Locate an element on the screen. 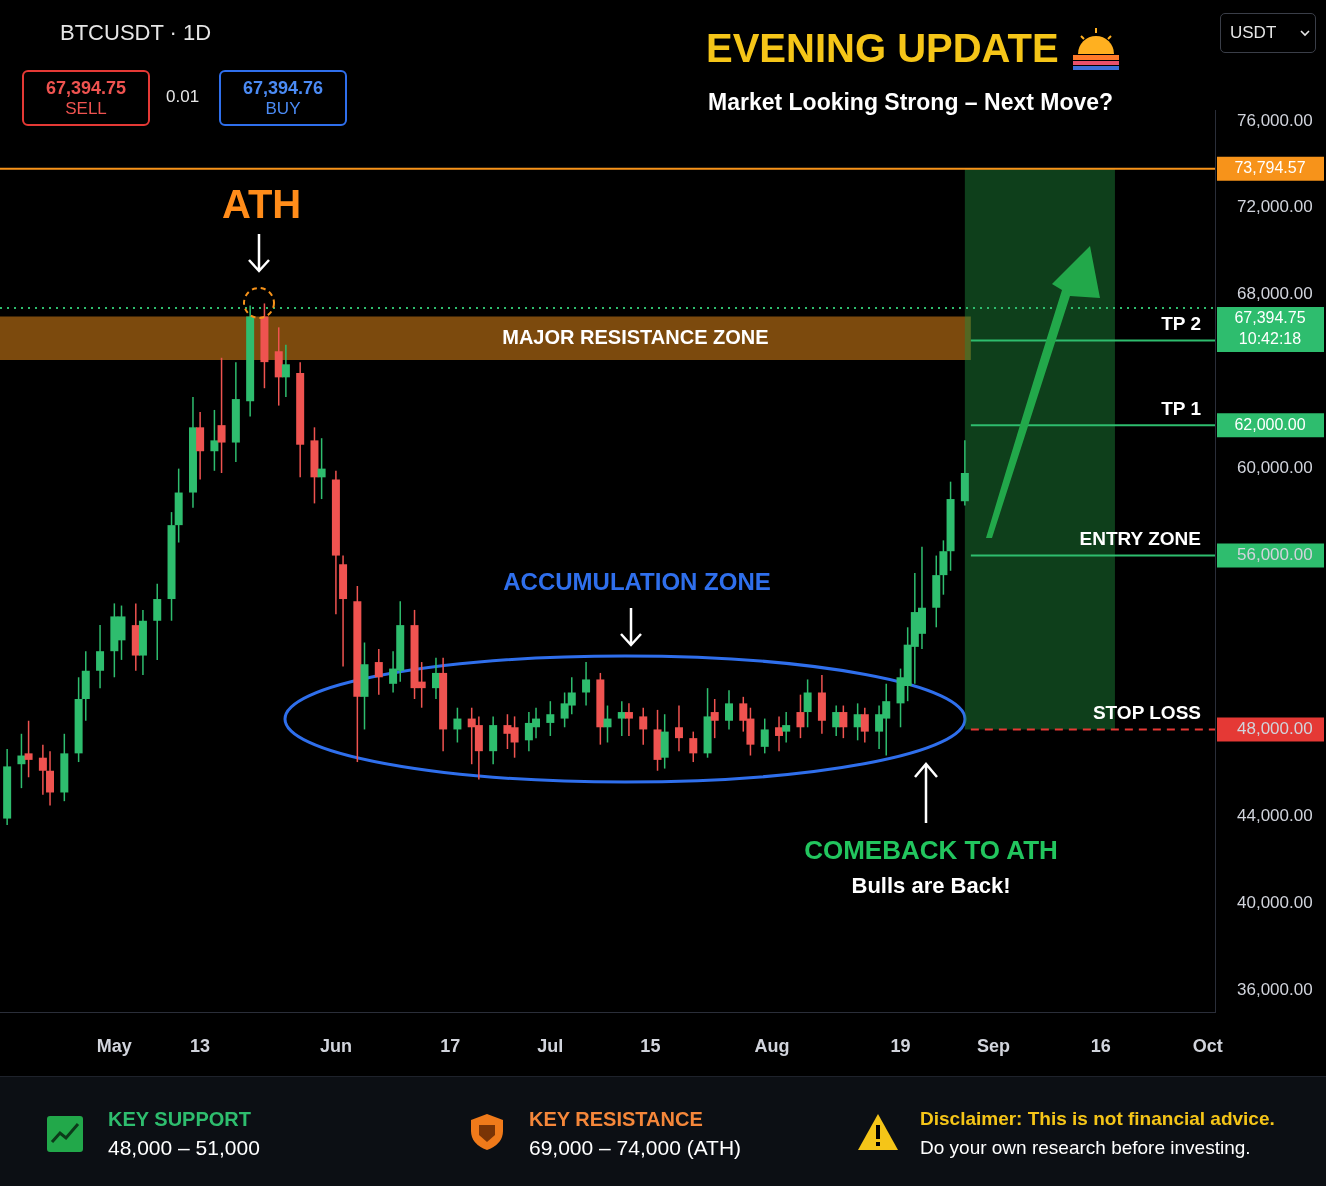 The image size is (1326, 1186). text: Disclaimer: This is not financial advice. is located at coordinates (1097, 1119).